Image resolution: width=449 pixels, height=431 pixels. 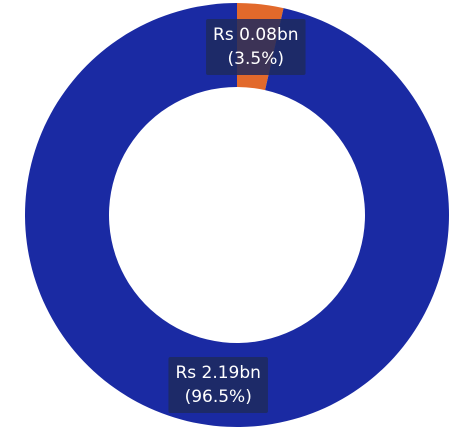 I want to click on value-label: Rs 2.19bn, so click(x=218, y=373).